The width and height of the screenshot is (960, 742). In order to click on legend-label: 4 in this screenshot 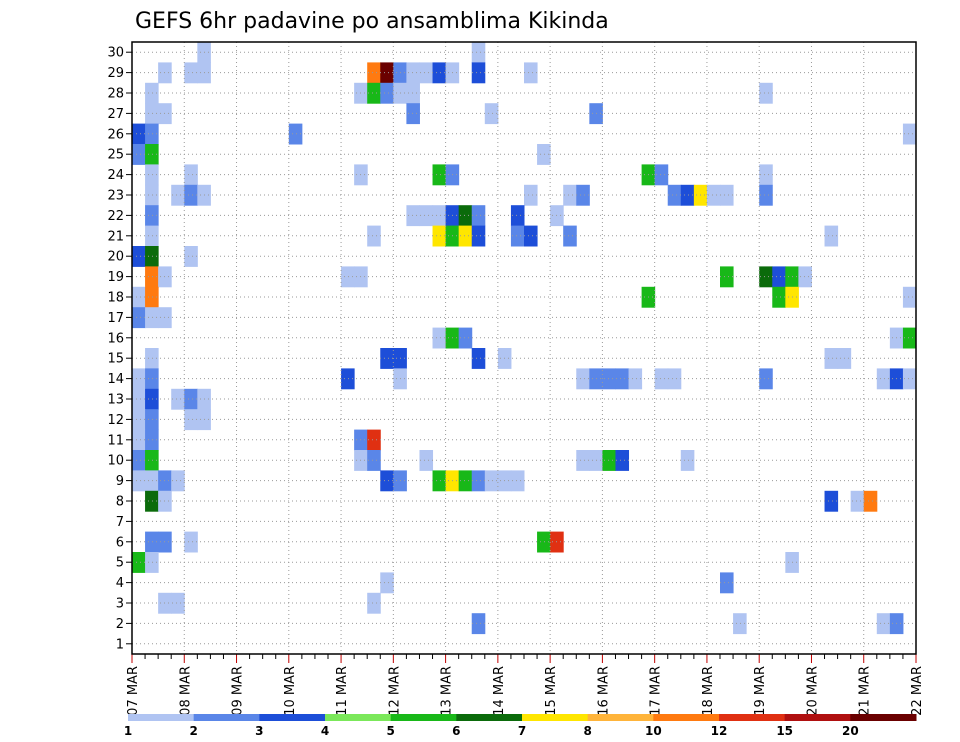, I will do `click(325, 731)`.